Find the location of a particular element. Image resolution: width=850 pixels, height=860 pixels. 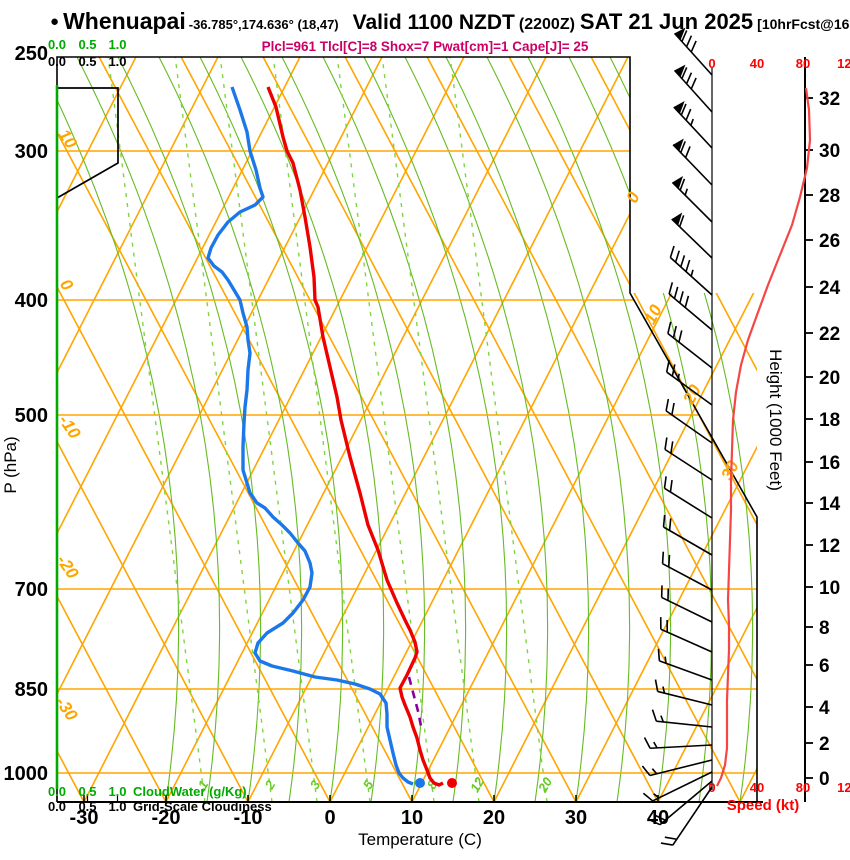

surface-temperature-dot is located at coordinates (452, 783).